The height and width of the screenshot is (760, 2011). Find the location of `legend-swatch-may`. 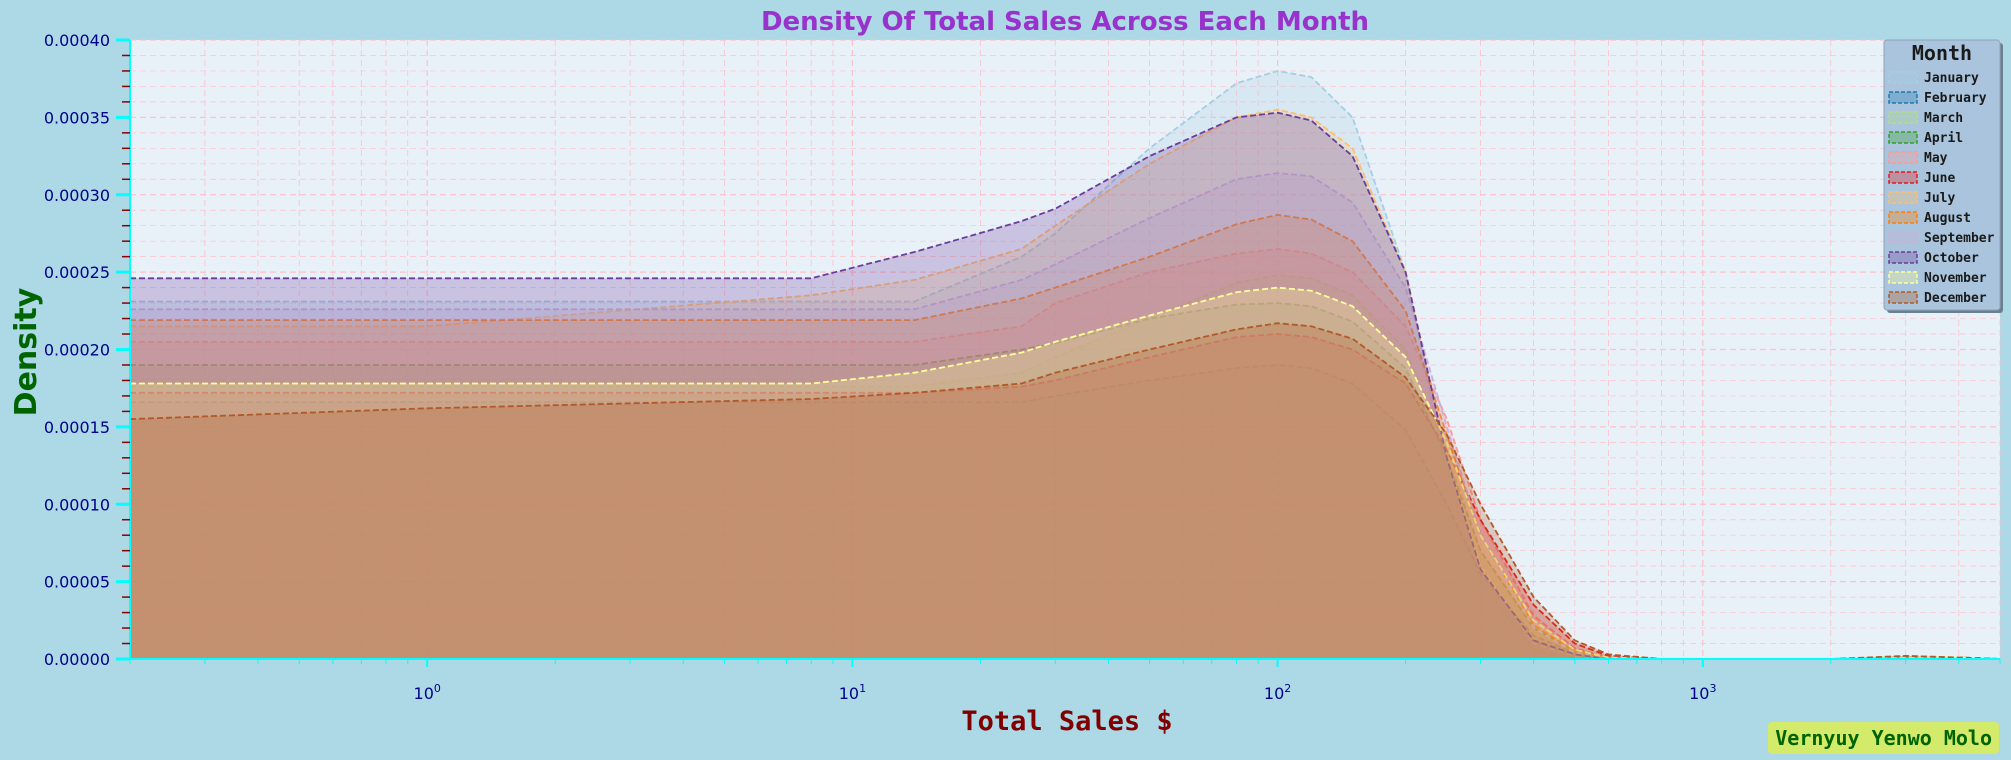

legend-swatch-may is located at coordinates (1903, 157).